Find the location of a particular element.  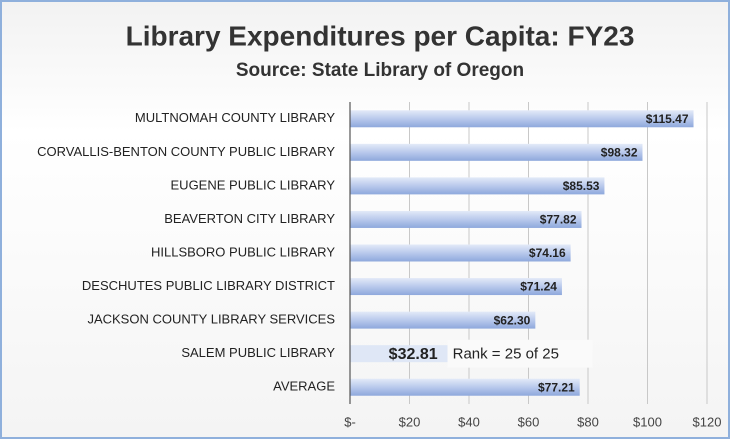

value-label: $115.47 is located at coordinates (667, 119).